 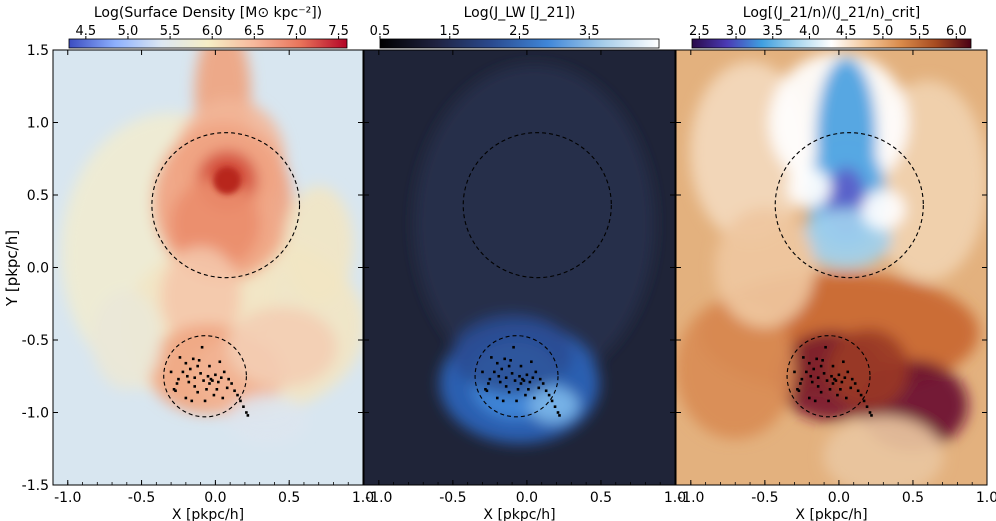 What do you see at coordinates (520, 13) in the screenshot?
I see `colorbar-title: Log(J_LW [J_21])` at bounding box center [520, 13].